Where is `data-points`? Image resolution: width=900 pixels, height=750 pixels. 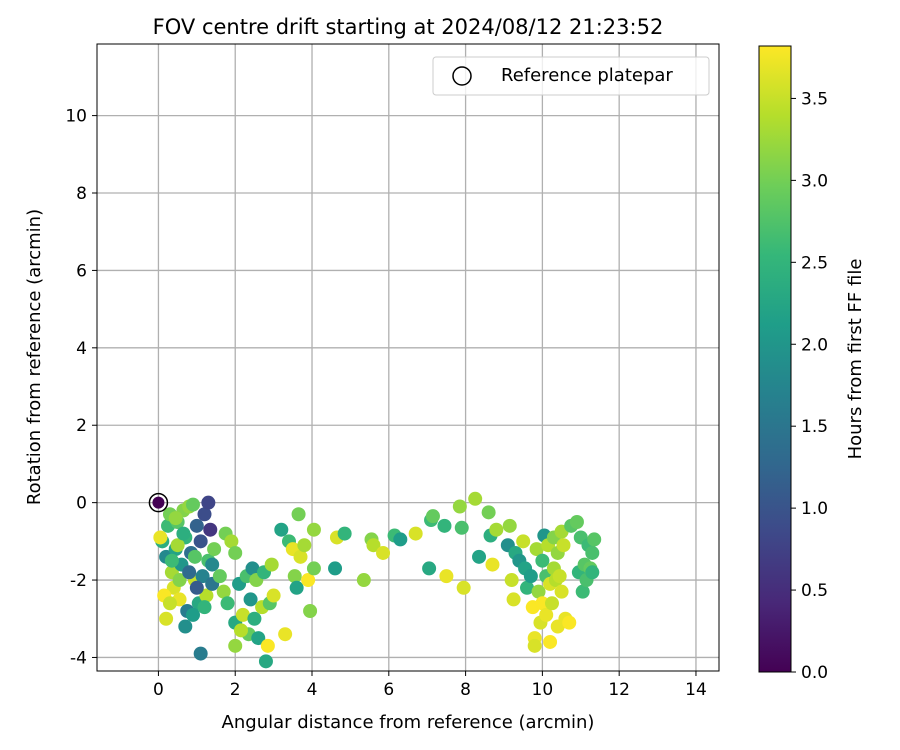
data-points is located at coordinates (375, 580).